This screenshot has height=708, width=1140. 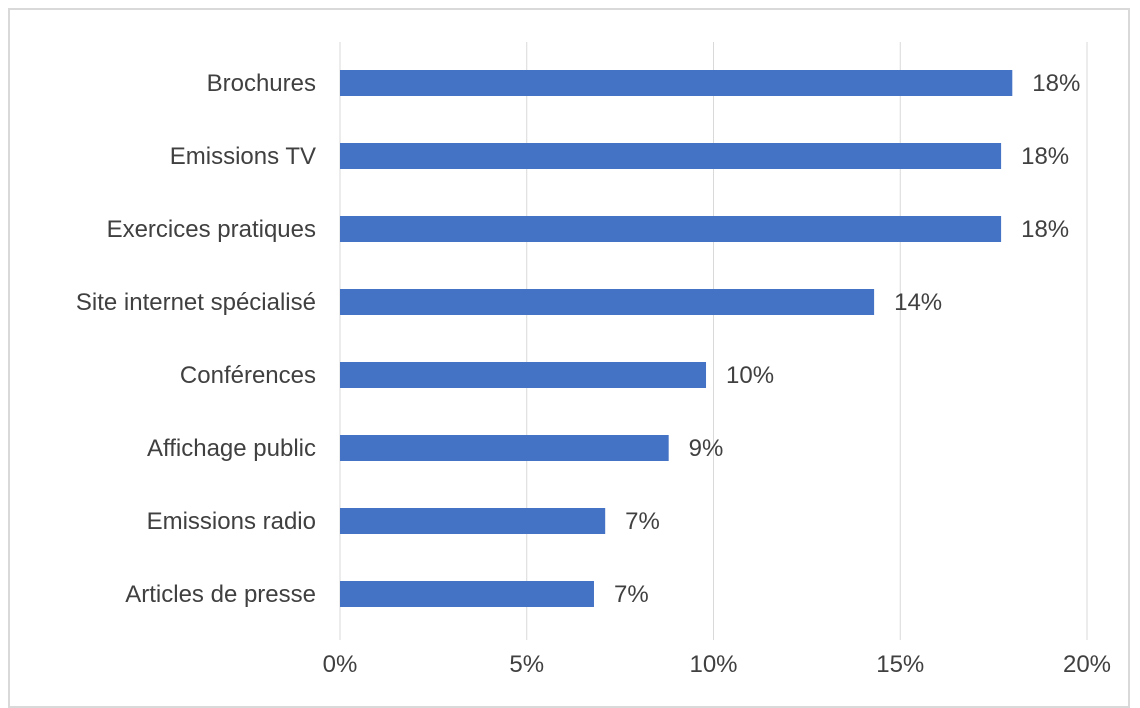 I want to click on data-label: 9%, so click(x=706, y=448).